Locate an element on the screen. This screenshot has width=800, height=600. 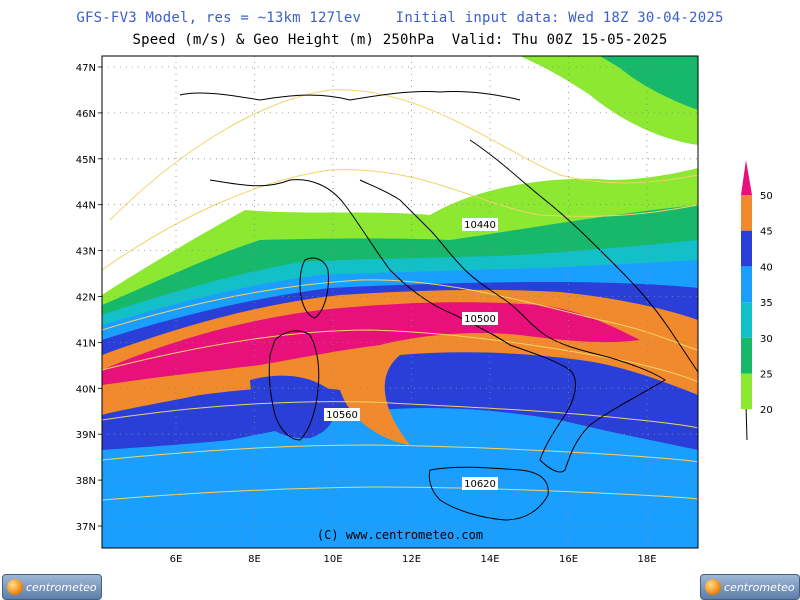
longitude-labels: 6E 8E 10E 12E 14E 16E 18E is located at coordinates (413, 559).